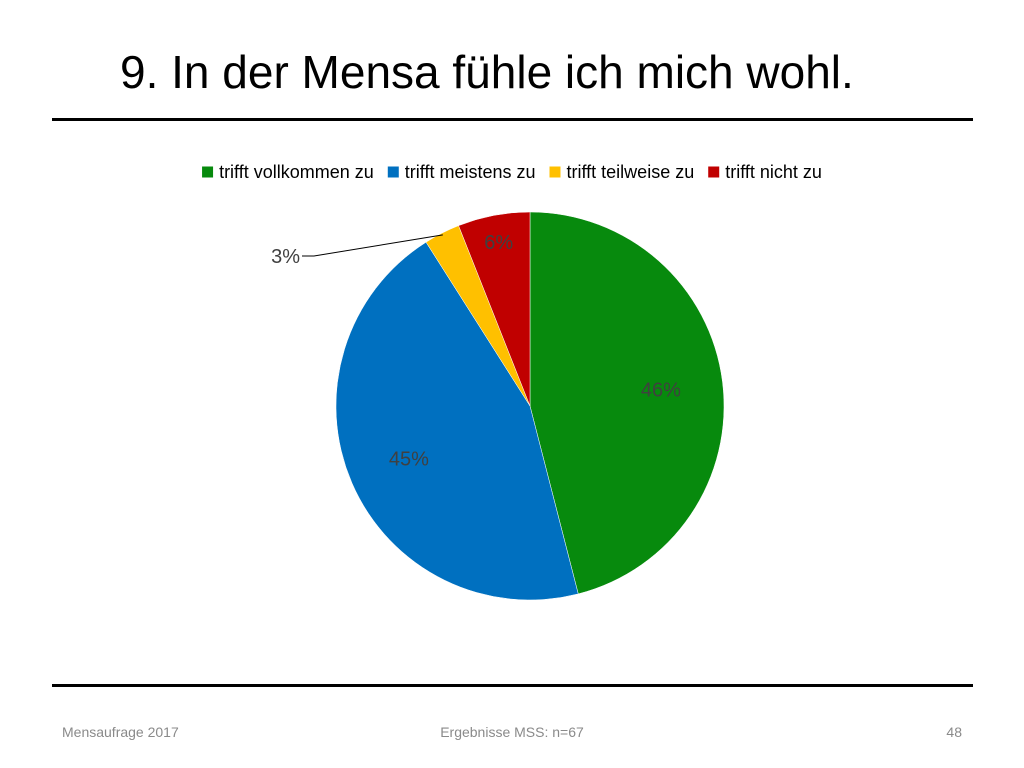 The image size is (1024, 768). Describe the element at coordinates (285, 257) in the screenshot. I see `data-label-trifft-teilweise-zu: 3%` at that location.